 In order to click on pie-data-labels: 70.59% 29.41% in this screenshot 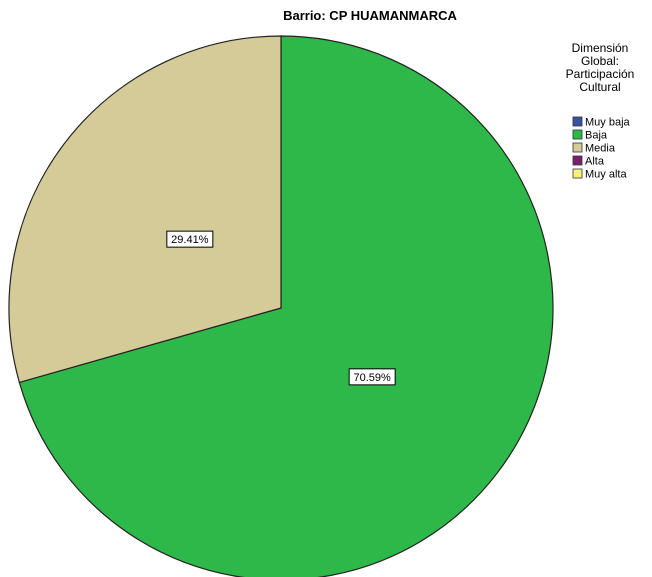, I will do `click(281, 308)`.